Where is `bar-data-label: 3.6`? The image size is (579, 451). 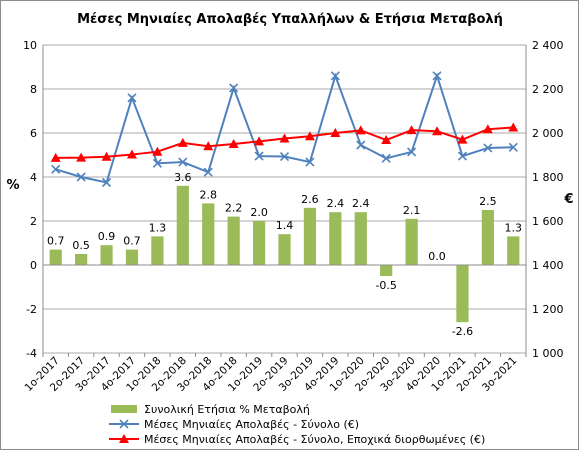 bar-data-label: 3.6 is located at coordinates (183, 177).